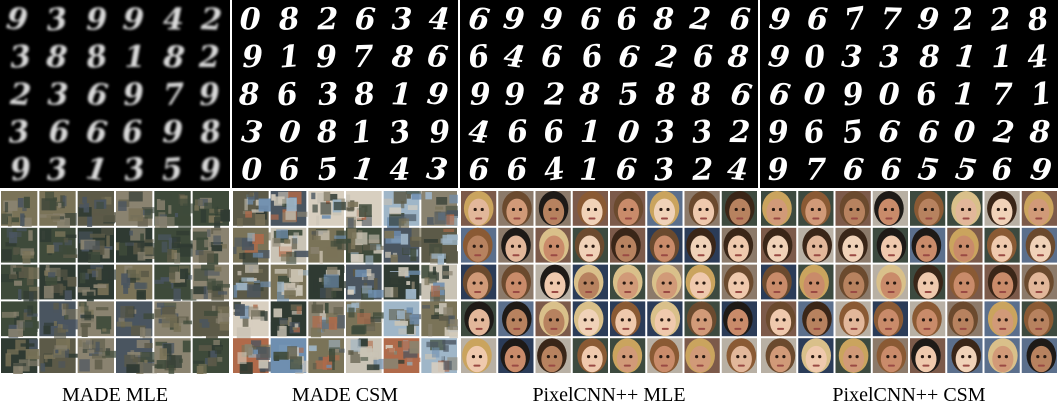  What do you see at coordinates (134, 57) in the screenshot?
I see `made-mle-digit: 1` at bounding box center [134, 57].